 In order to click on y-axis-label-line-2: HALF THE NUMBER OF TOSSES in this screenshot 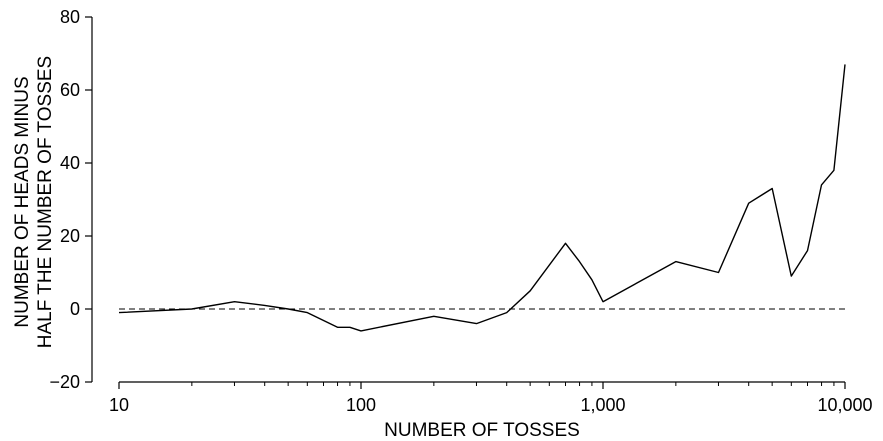, I will do `click(45, 202)`.